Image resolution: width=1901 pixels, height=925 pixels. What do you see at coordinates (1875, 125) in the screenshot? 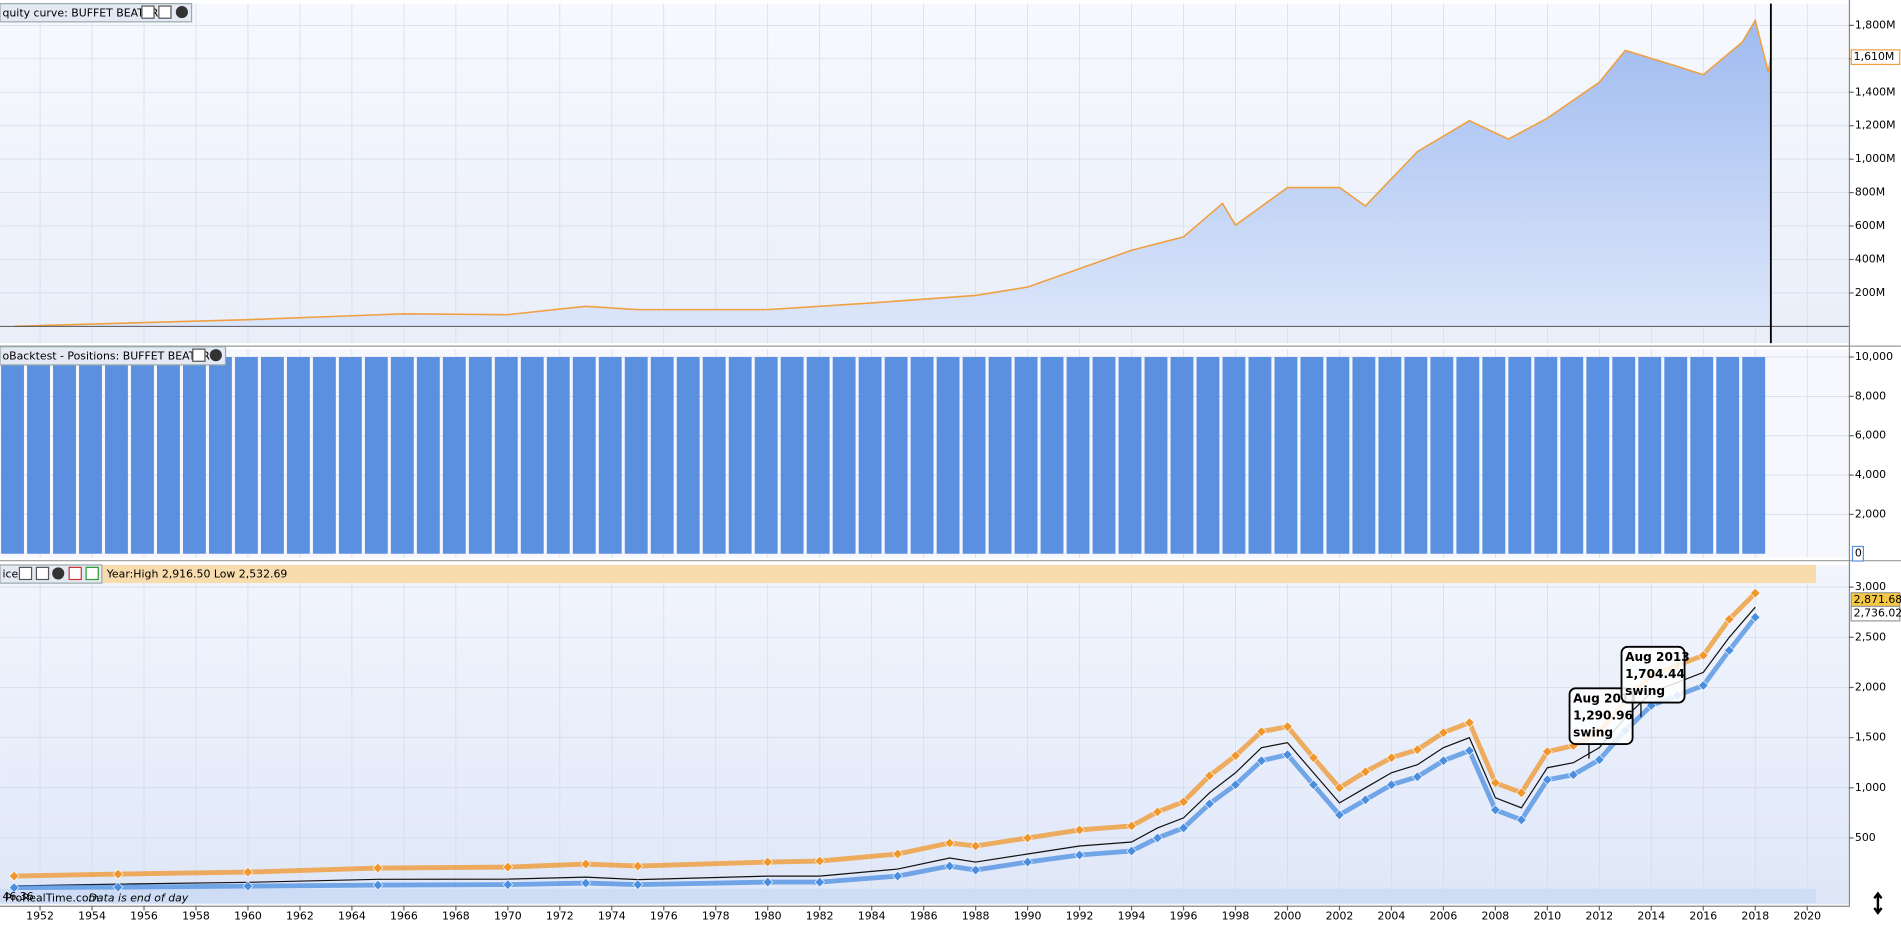
I see `y-tick-label: 1,200M` at bounding box center [1875, 125].